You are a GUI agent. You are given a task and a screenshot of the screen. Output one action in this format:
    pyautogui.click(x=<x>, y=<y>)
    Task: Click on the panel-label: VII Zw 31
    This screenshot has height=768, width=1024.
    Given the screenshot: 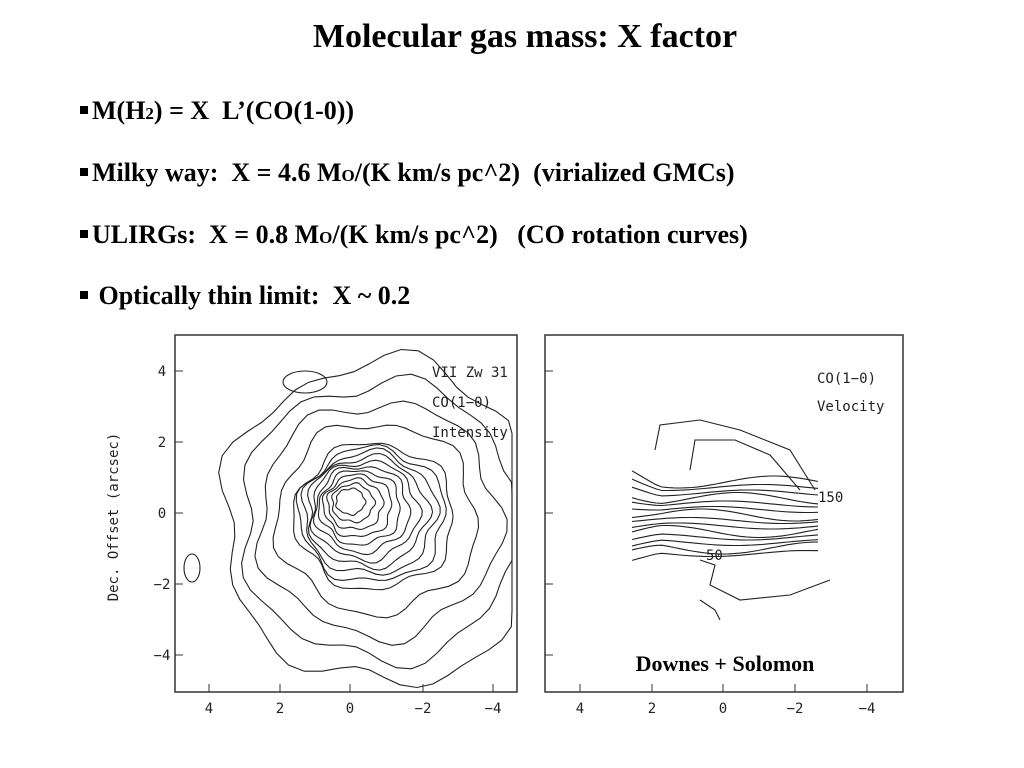 What is the action you would take?
    pyautogui.click(x=470, y=373)
    